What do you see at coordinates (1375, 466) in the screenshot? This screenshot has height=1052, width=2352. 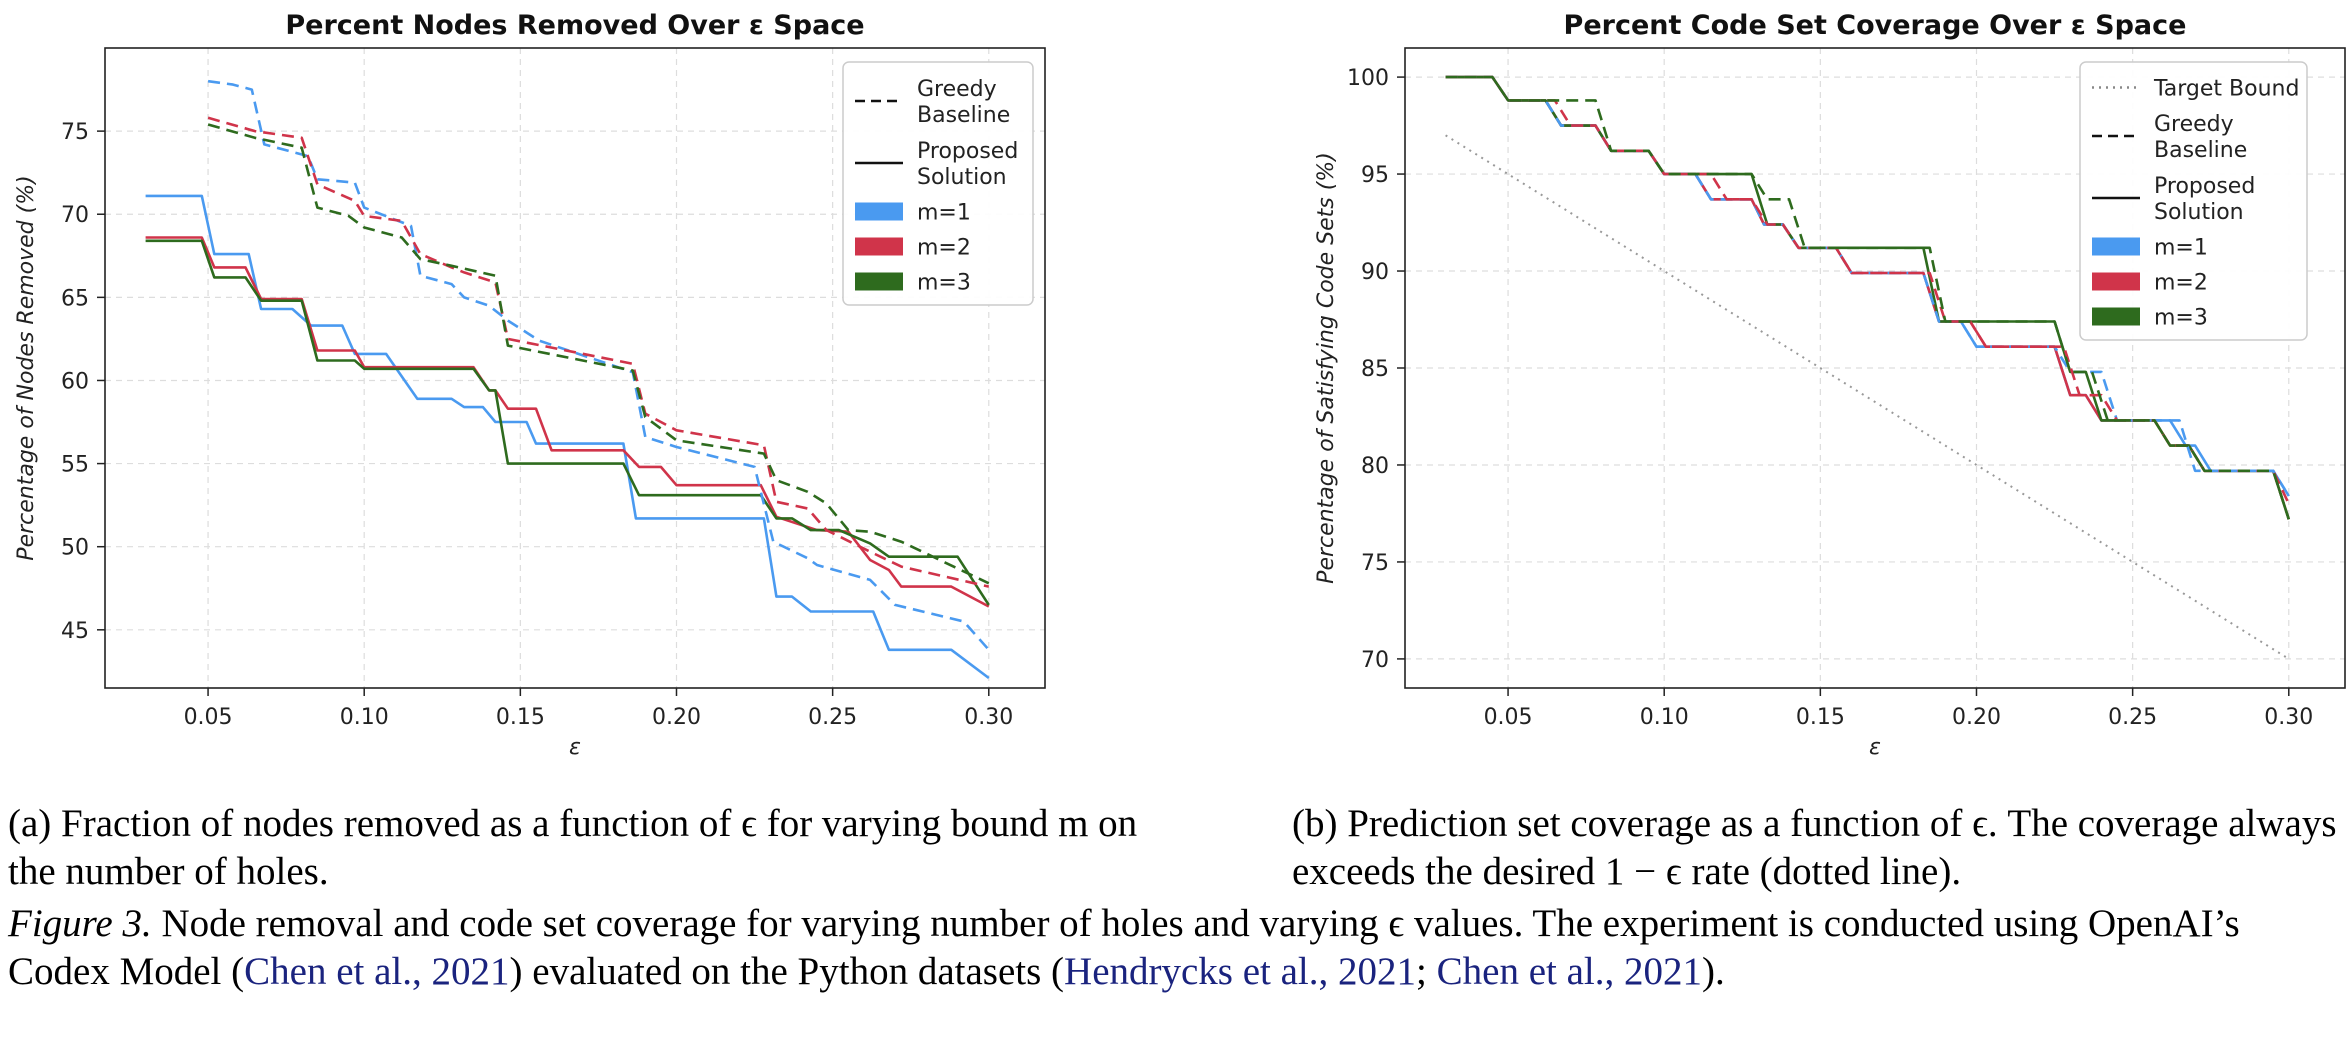 I see `y-tick-label: 80` at bounding box center [1375, 466].